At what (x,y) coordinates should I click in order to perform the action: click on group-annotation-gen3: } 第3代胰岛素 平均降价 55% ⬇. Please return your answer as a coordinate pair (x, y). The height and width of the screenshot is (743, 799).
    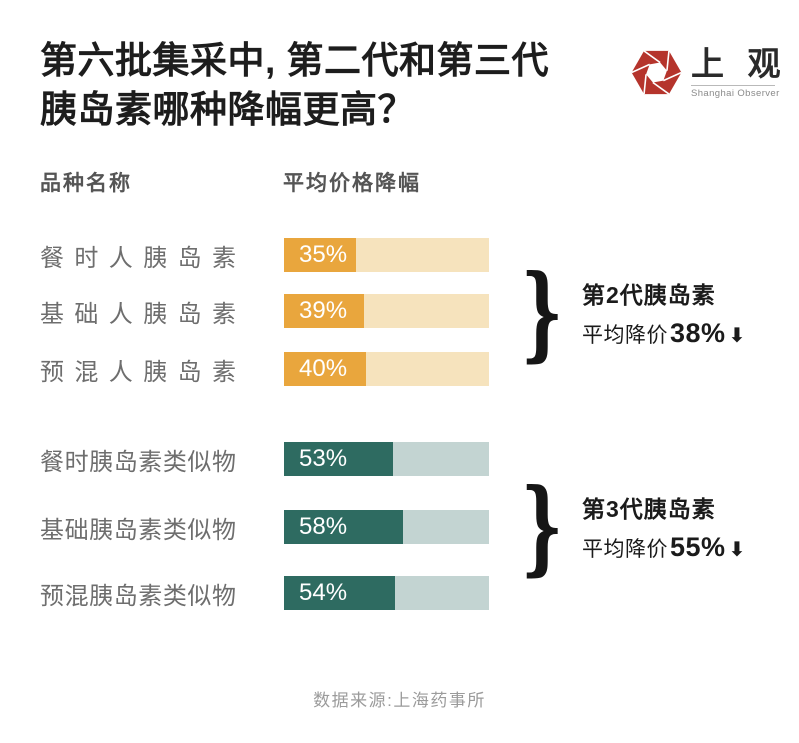
    Looking at the image, I should click on (633, 526).